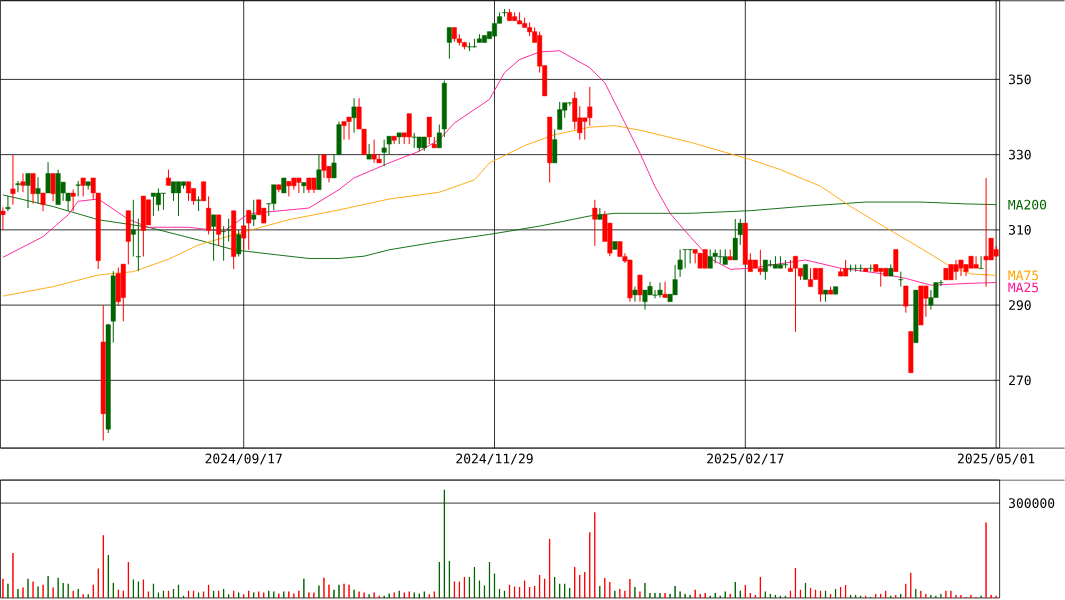 The height and width of the screenshot is (600, 1065). I want to click on series-label: MA200, so click(1027, 204).